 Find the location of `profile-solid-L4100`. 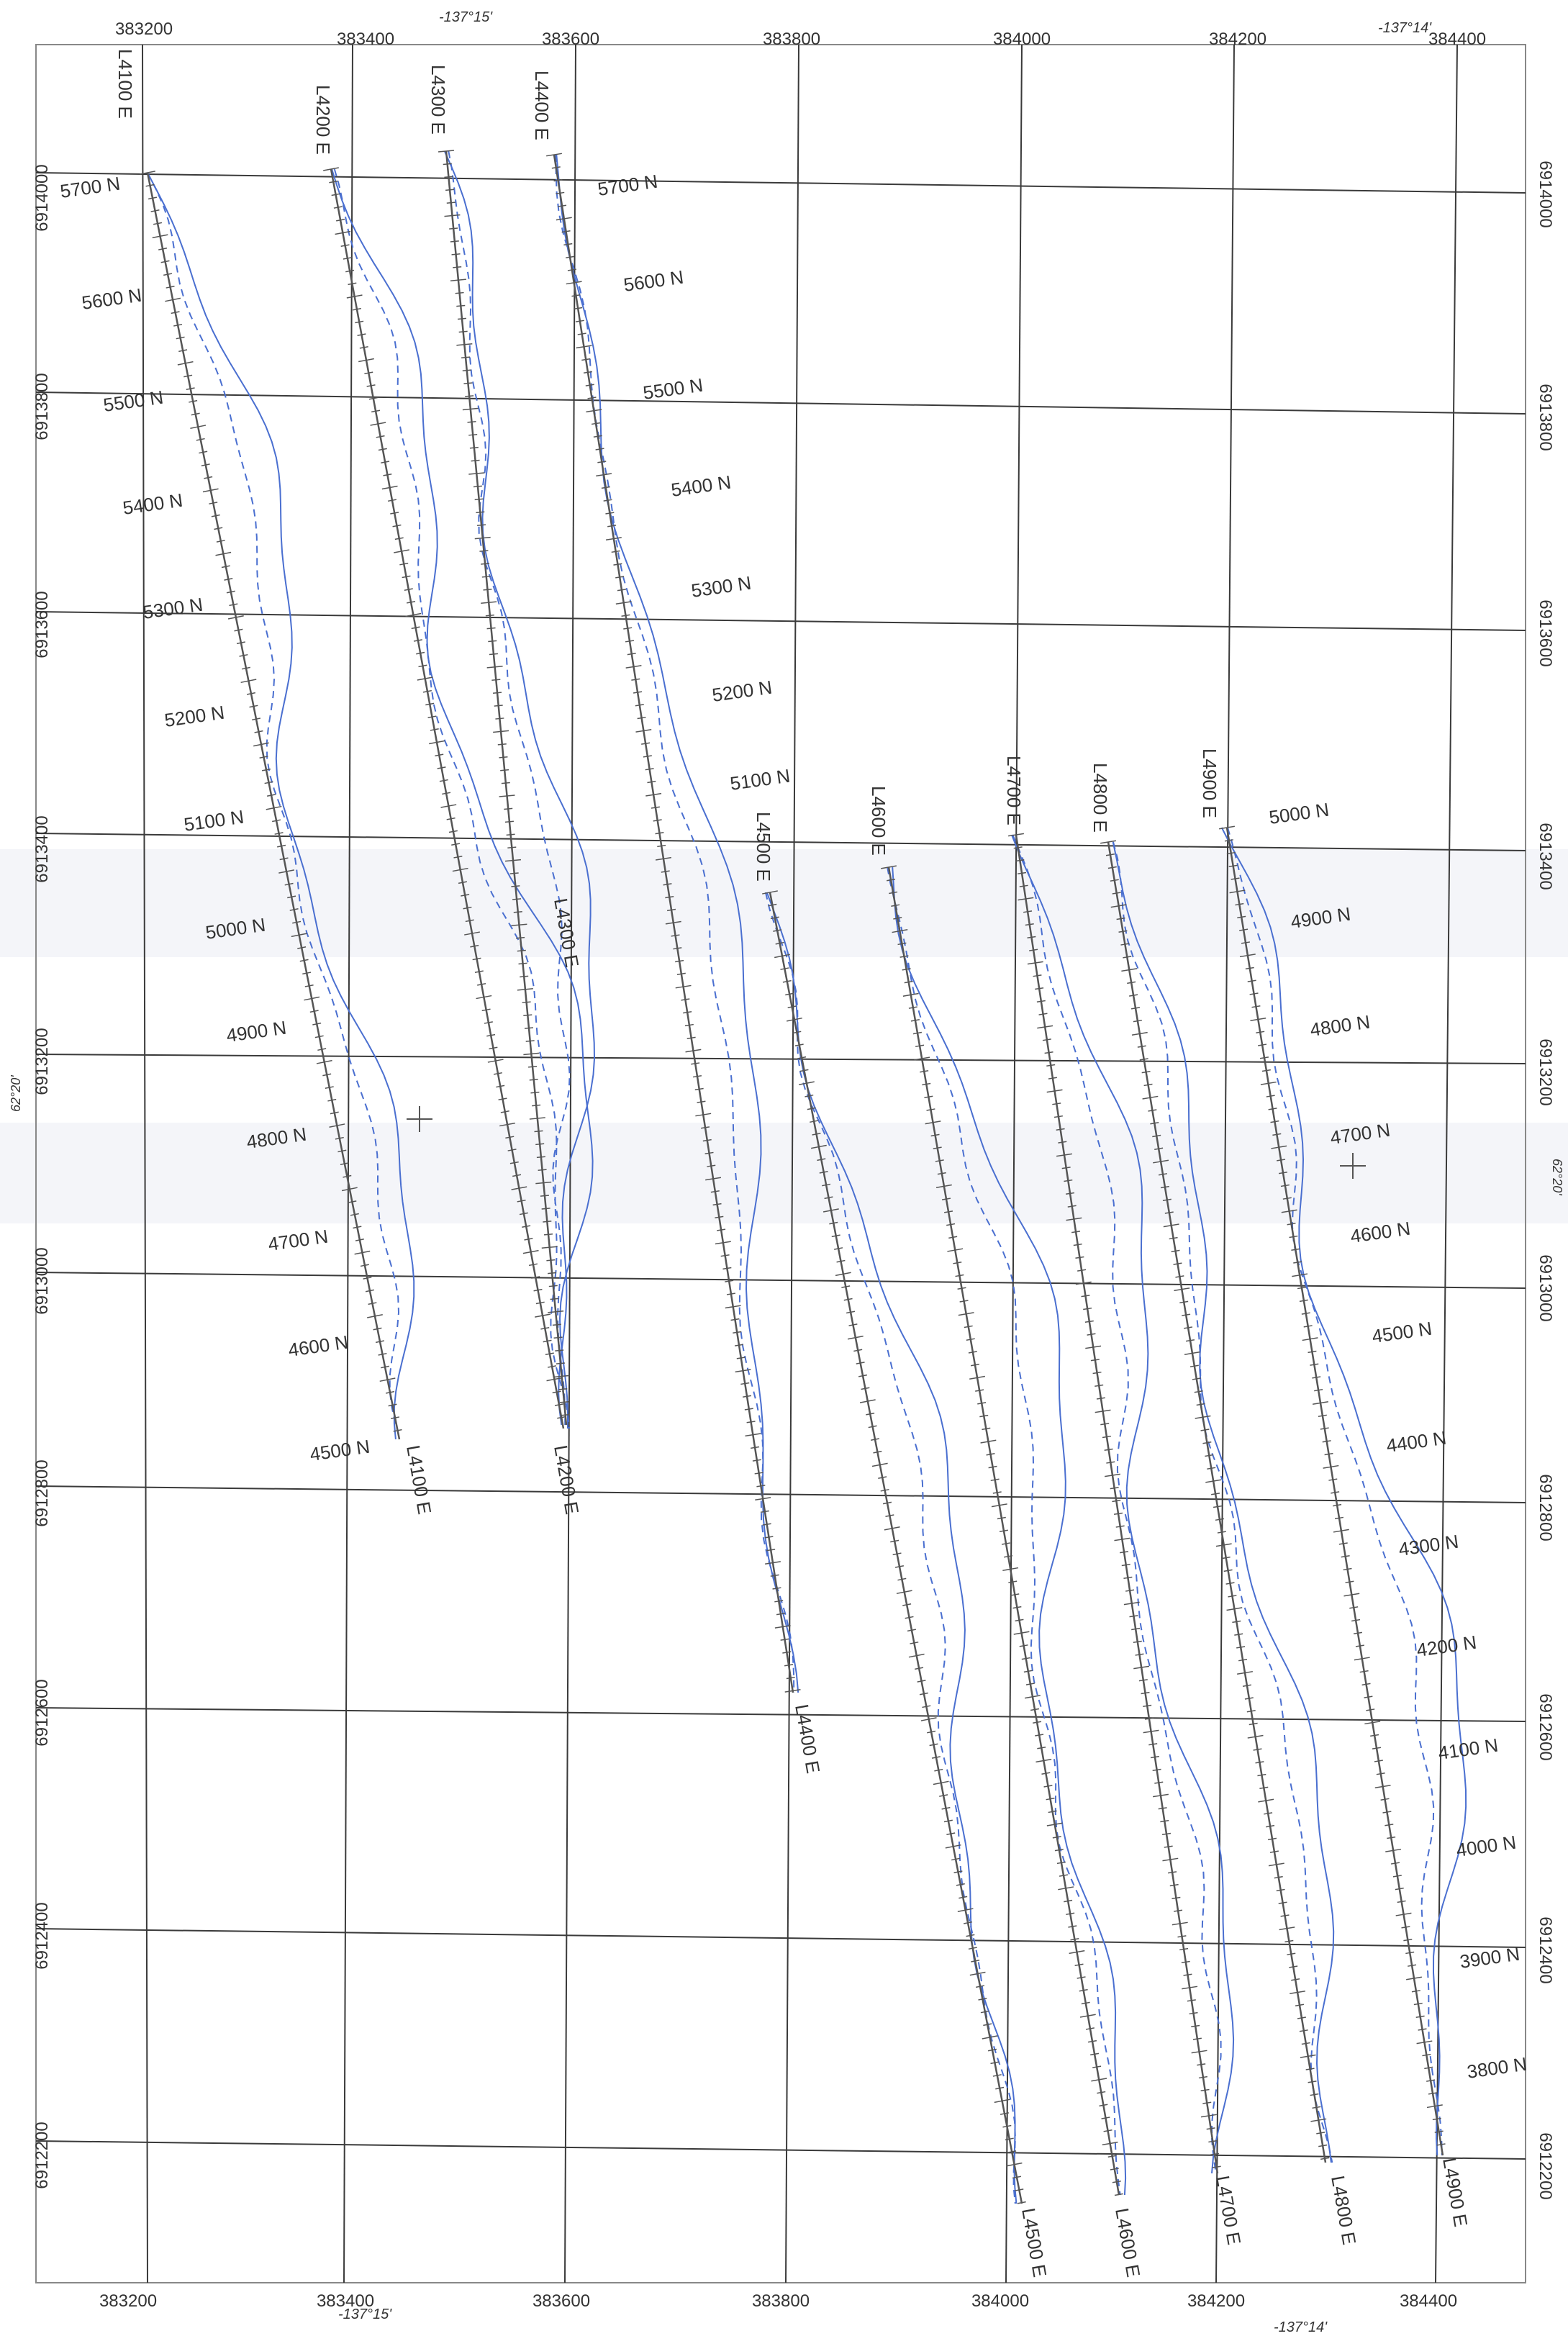

profile-solid-L4100 is located at coordinates (281, 806).